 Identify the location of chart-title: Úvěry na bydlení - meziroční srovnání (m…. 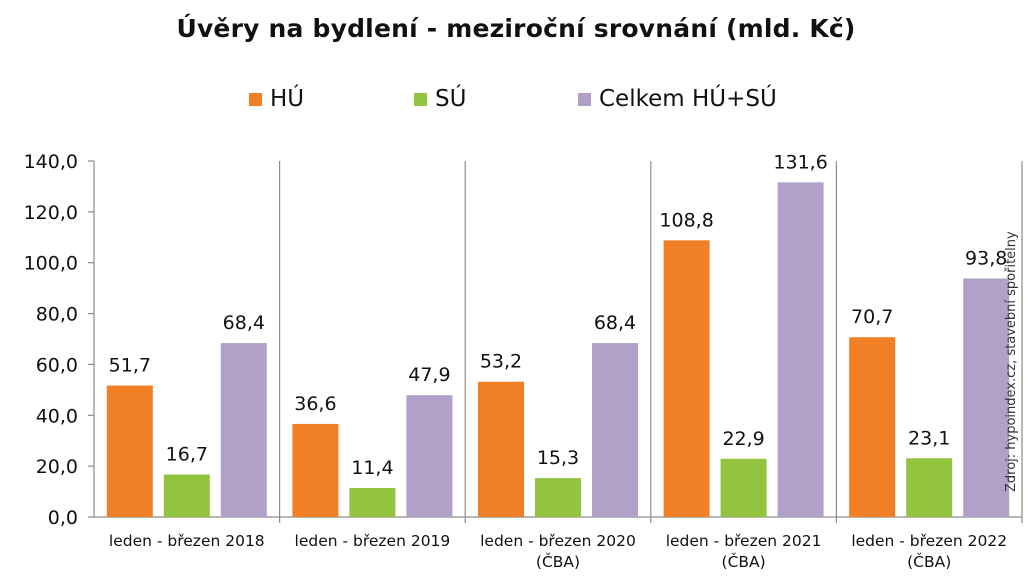
(516, 28).